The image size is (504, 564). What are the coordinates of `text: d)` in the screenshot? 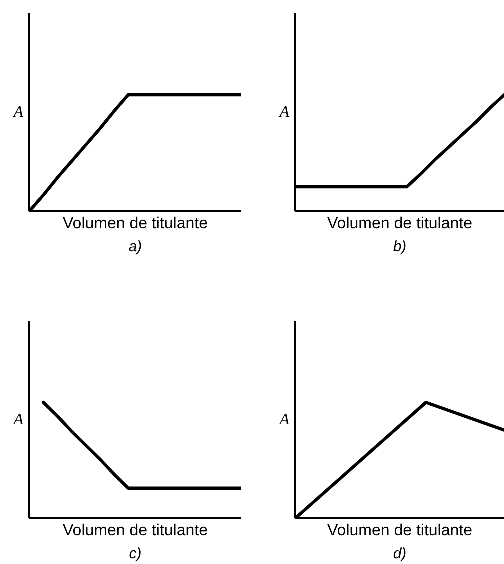 It's located at (400, 554).